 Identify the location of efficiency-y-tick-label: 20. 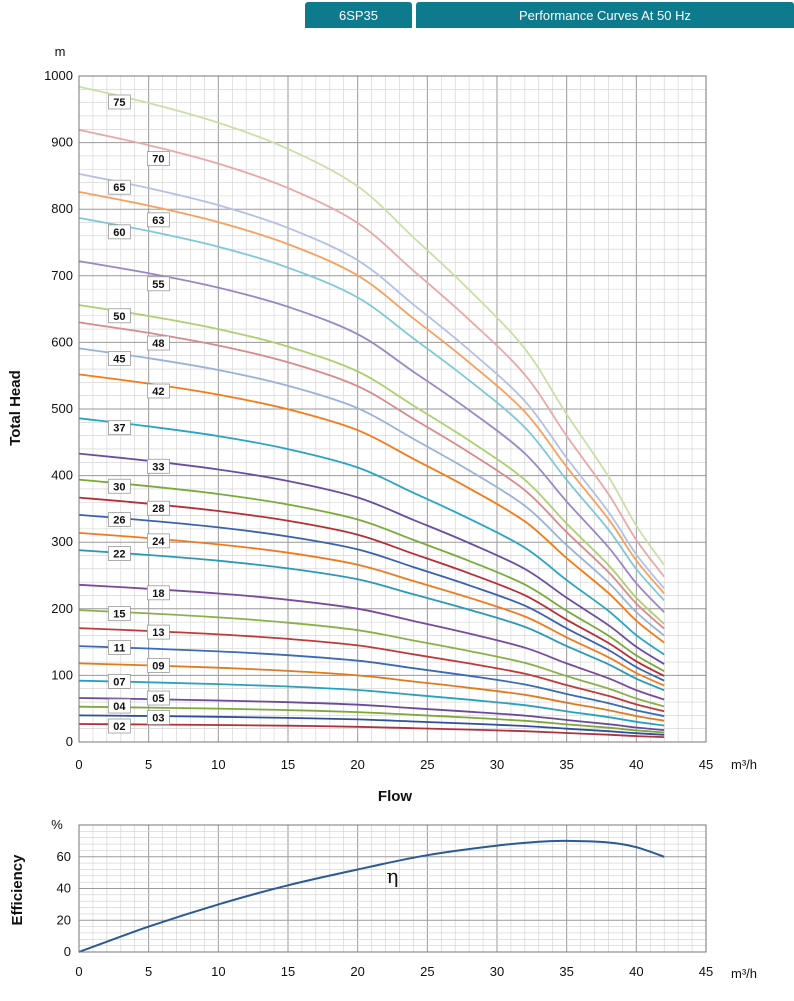
(64, 919).